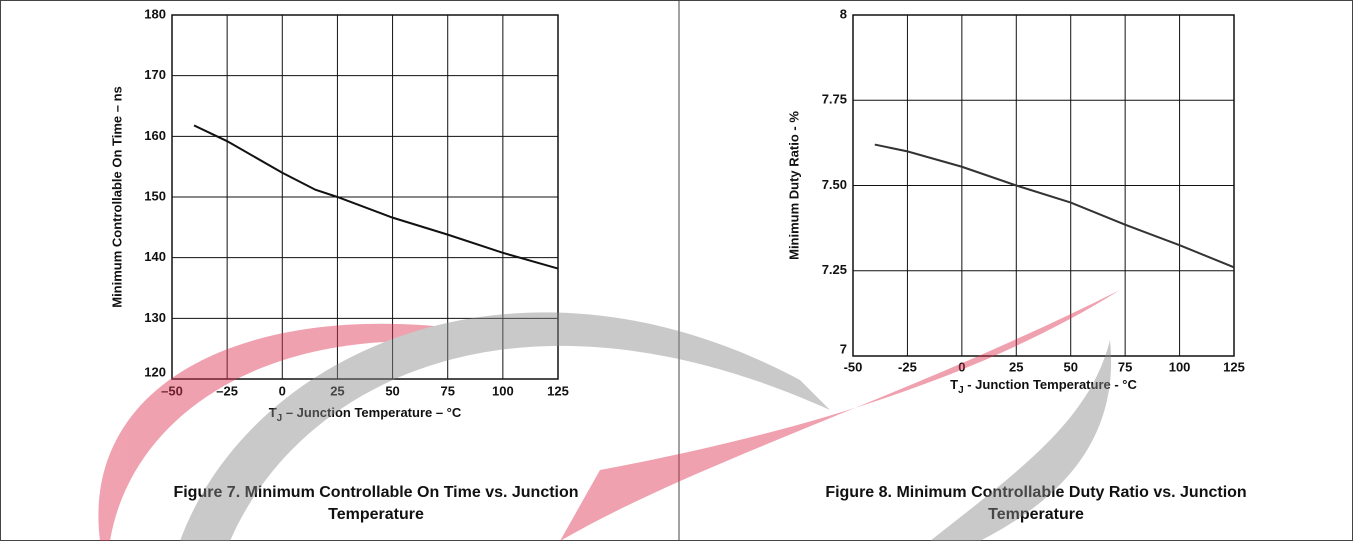 This screenshot has height=541, width=1353. Describe the element at coordinates (155, 256) in the screenshot. I see `y-tick-label: 140` at that location.